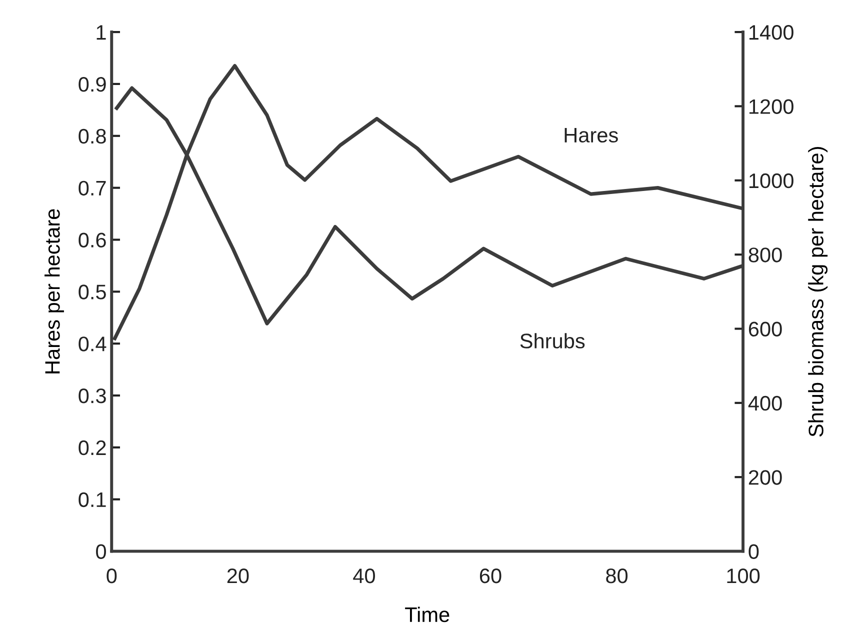 This screenshot has height=641, width=859. Describe the element at coordinates (818, 292) in the screenshot. I see `y2-axis-title: Shrub biomass (kg per hectare)` at that location.